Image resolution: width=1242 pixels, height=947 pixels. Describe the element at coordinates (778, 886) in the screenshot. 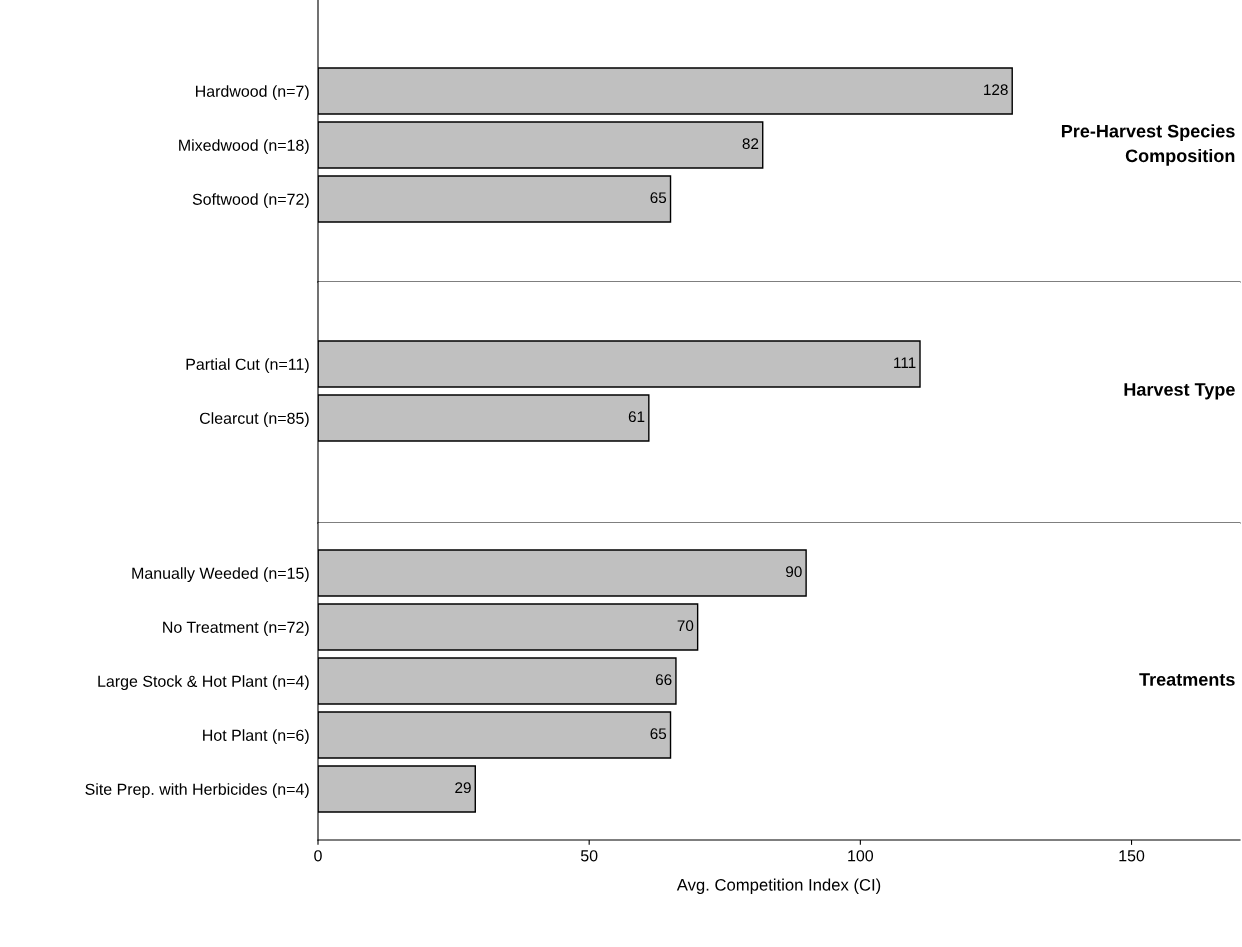

I see `x-axis-title: Avg. Competition Index (CI)` at that location.